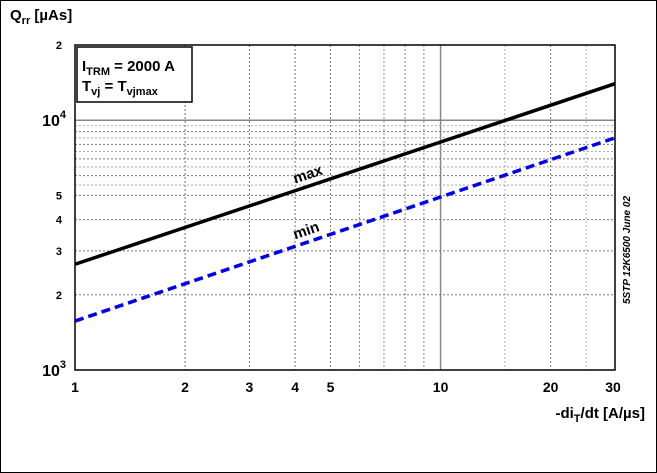 Image resolution: width=657 pixels, height=473 pixels. What do you see at coordinates (250, 387) in the screenshot?
I see `x-tick-label: 3` at bounding box center [250, 387].